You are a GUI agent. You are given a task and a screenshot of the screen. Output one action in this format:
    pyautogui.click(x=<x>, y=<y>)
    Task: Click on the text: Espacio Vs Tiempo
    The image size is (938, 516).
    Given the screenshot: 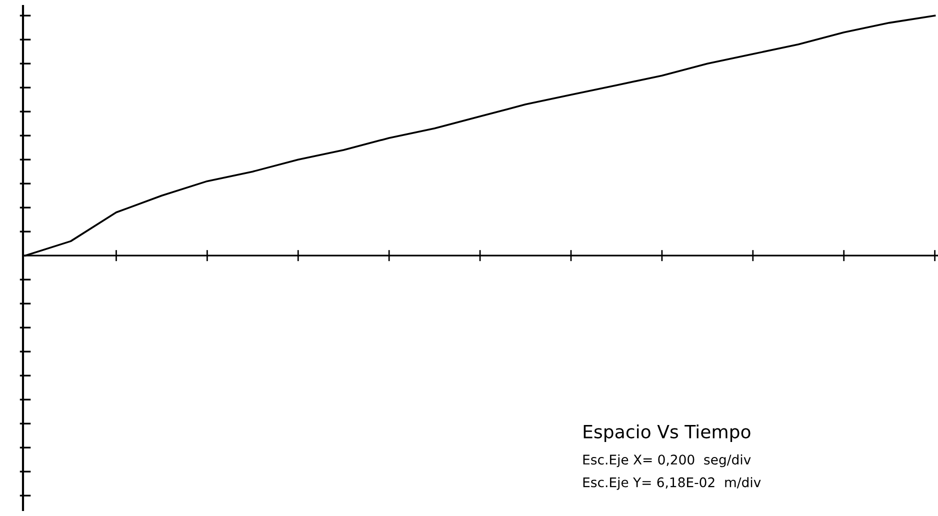 What is the action you would take?
    pyautogui.click(x=667, y=433)
    